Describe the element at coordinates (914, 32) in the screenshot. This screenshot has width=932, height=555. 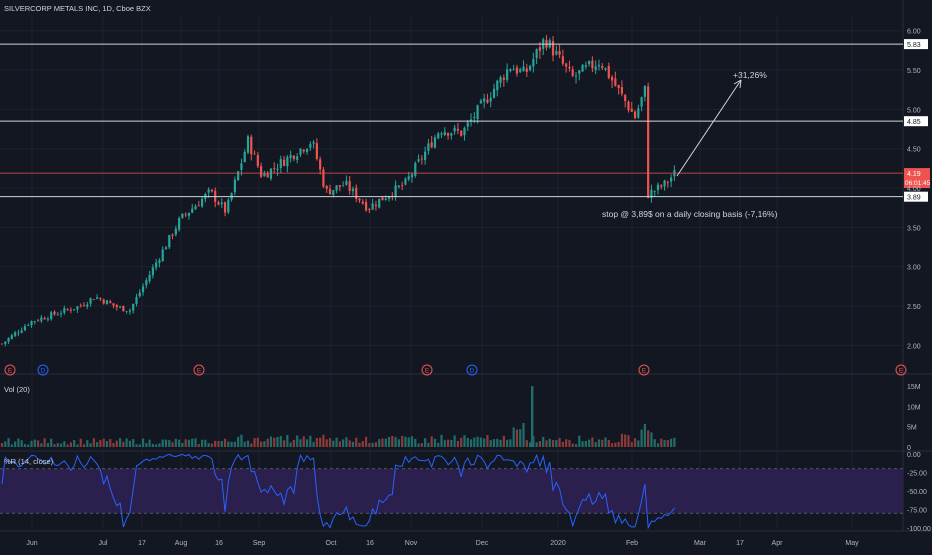
I see `price-tick-label: 6.00` at that location.